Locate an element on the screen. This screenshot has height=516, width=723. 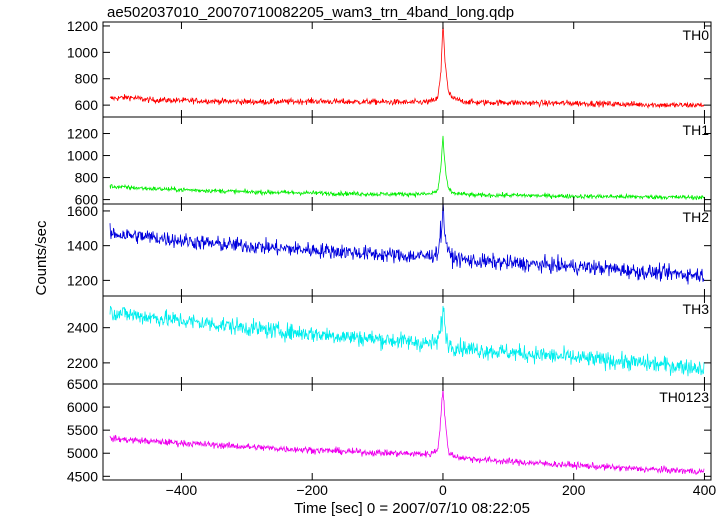
series-line-th0 is located at coordinates (407, 66).